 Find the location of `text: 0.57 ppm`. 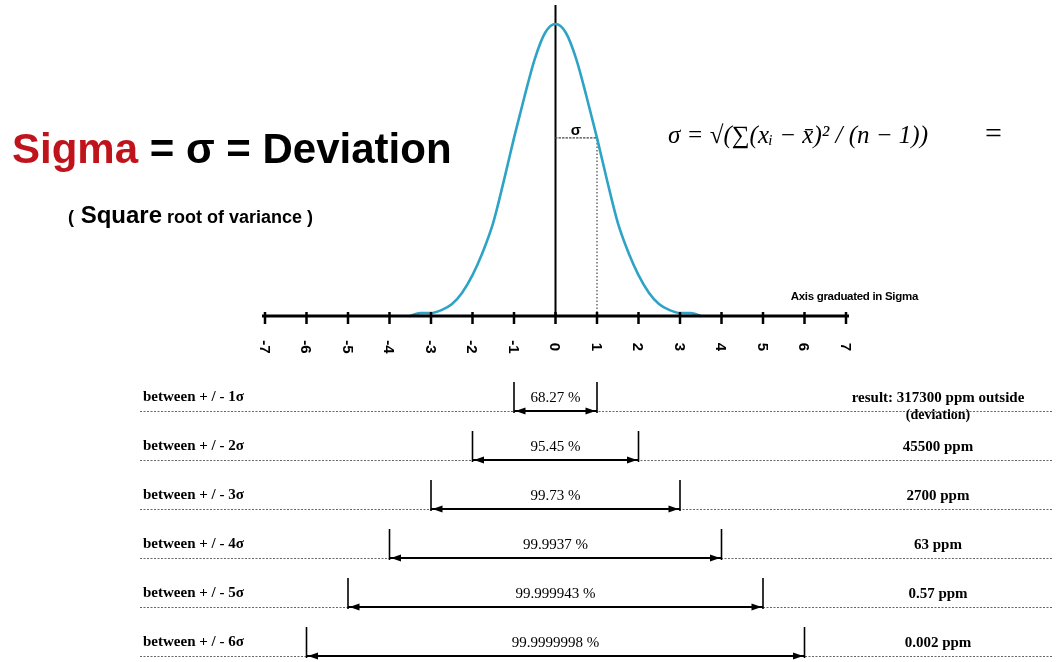

text: 0.57 ppm is located at coordinates (938, 593).